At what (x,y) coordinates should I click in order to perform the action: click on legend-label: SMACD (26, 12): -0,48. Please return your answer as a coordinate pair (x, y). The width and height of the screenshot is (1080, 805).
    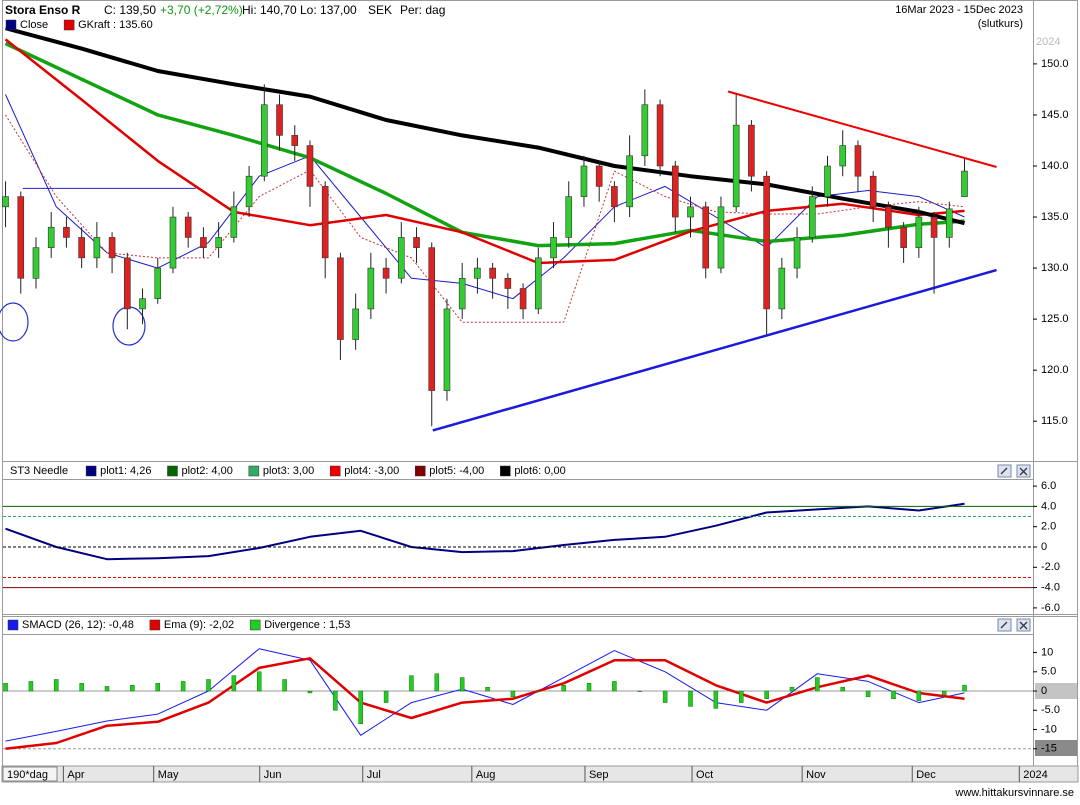
    Looking at the image, I should click on (78, 625).